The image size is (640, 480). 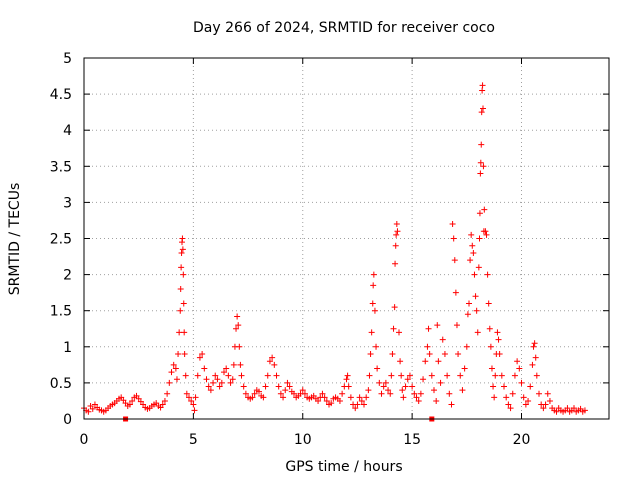 What do you see at coordinates (67, 420) in the screenshot?
I see `y-tick-label: 0` at bounding box center [67, 420].